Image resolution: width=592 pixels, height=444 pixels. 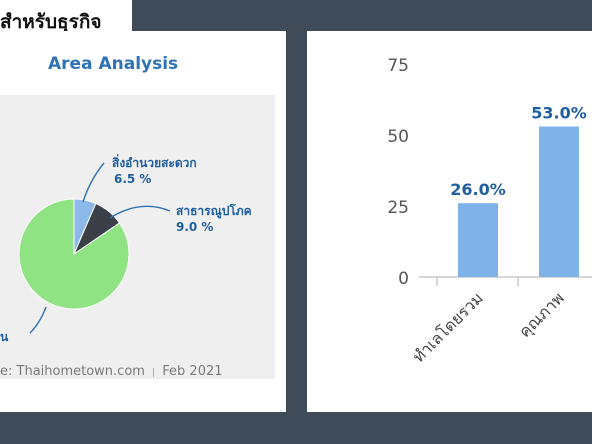 What do you see at coordinates (478, 189) in the screenshot?
I see `bar-value-label: 26.0%` at bounding box center [478, 189].